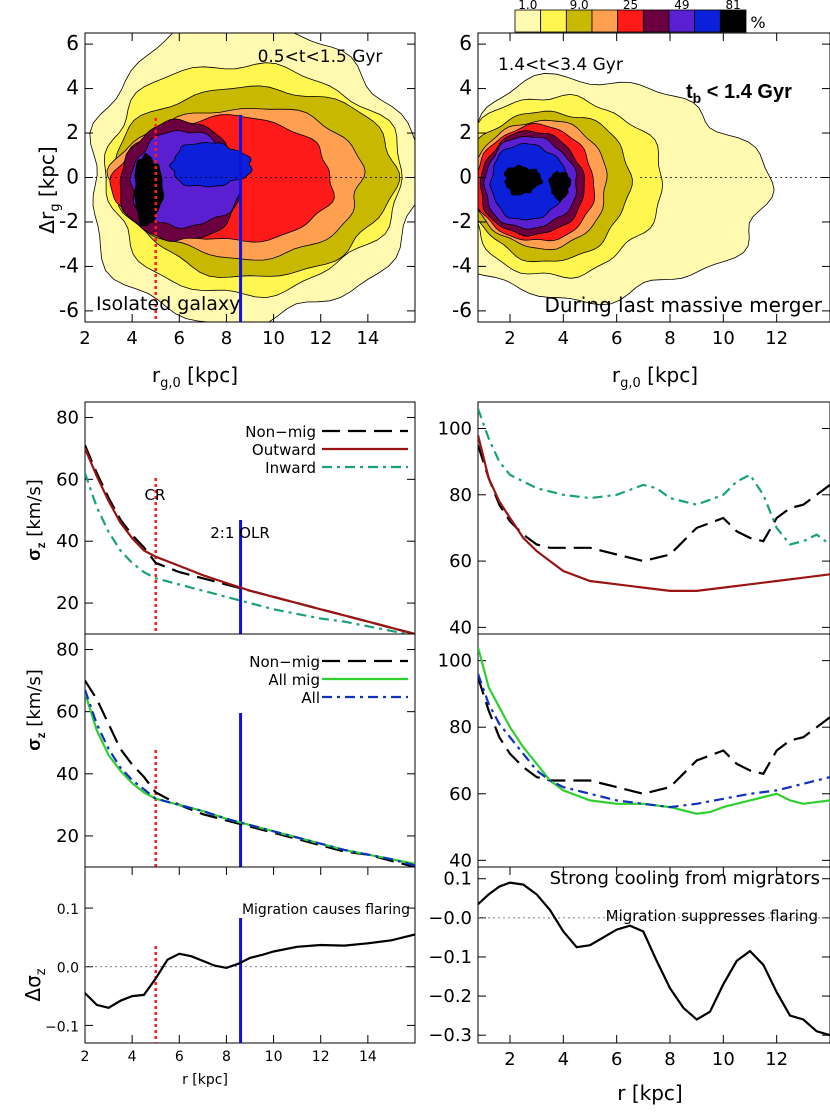  I want to click on contour-level-9b, so click(560, 186).